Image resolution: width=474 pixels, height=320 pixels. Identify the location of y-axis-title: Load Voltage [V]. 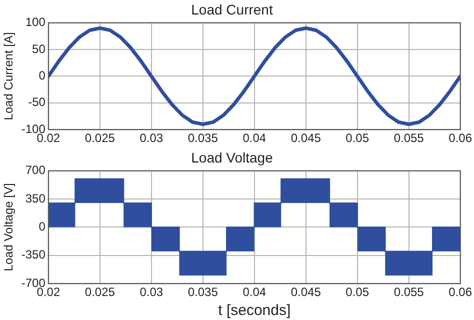
(9, 227).